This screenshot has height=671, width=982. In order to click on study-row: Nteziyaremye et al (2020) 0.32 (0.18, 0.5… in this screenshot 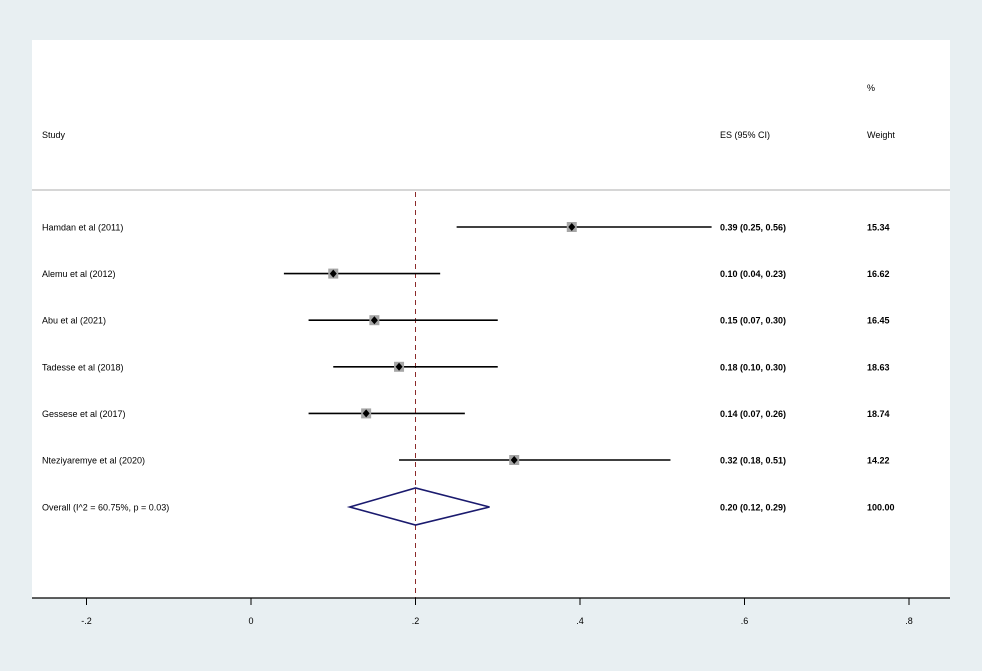, I will do `click(466, 460)`.